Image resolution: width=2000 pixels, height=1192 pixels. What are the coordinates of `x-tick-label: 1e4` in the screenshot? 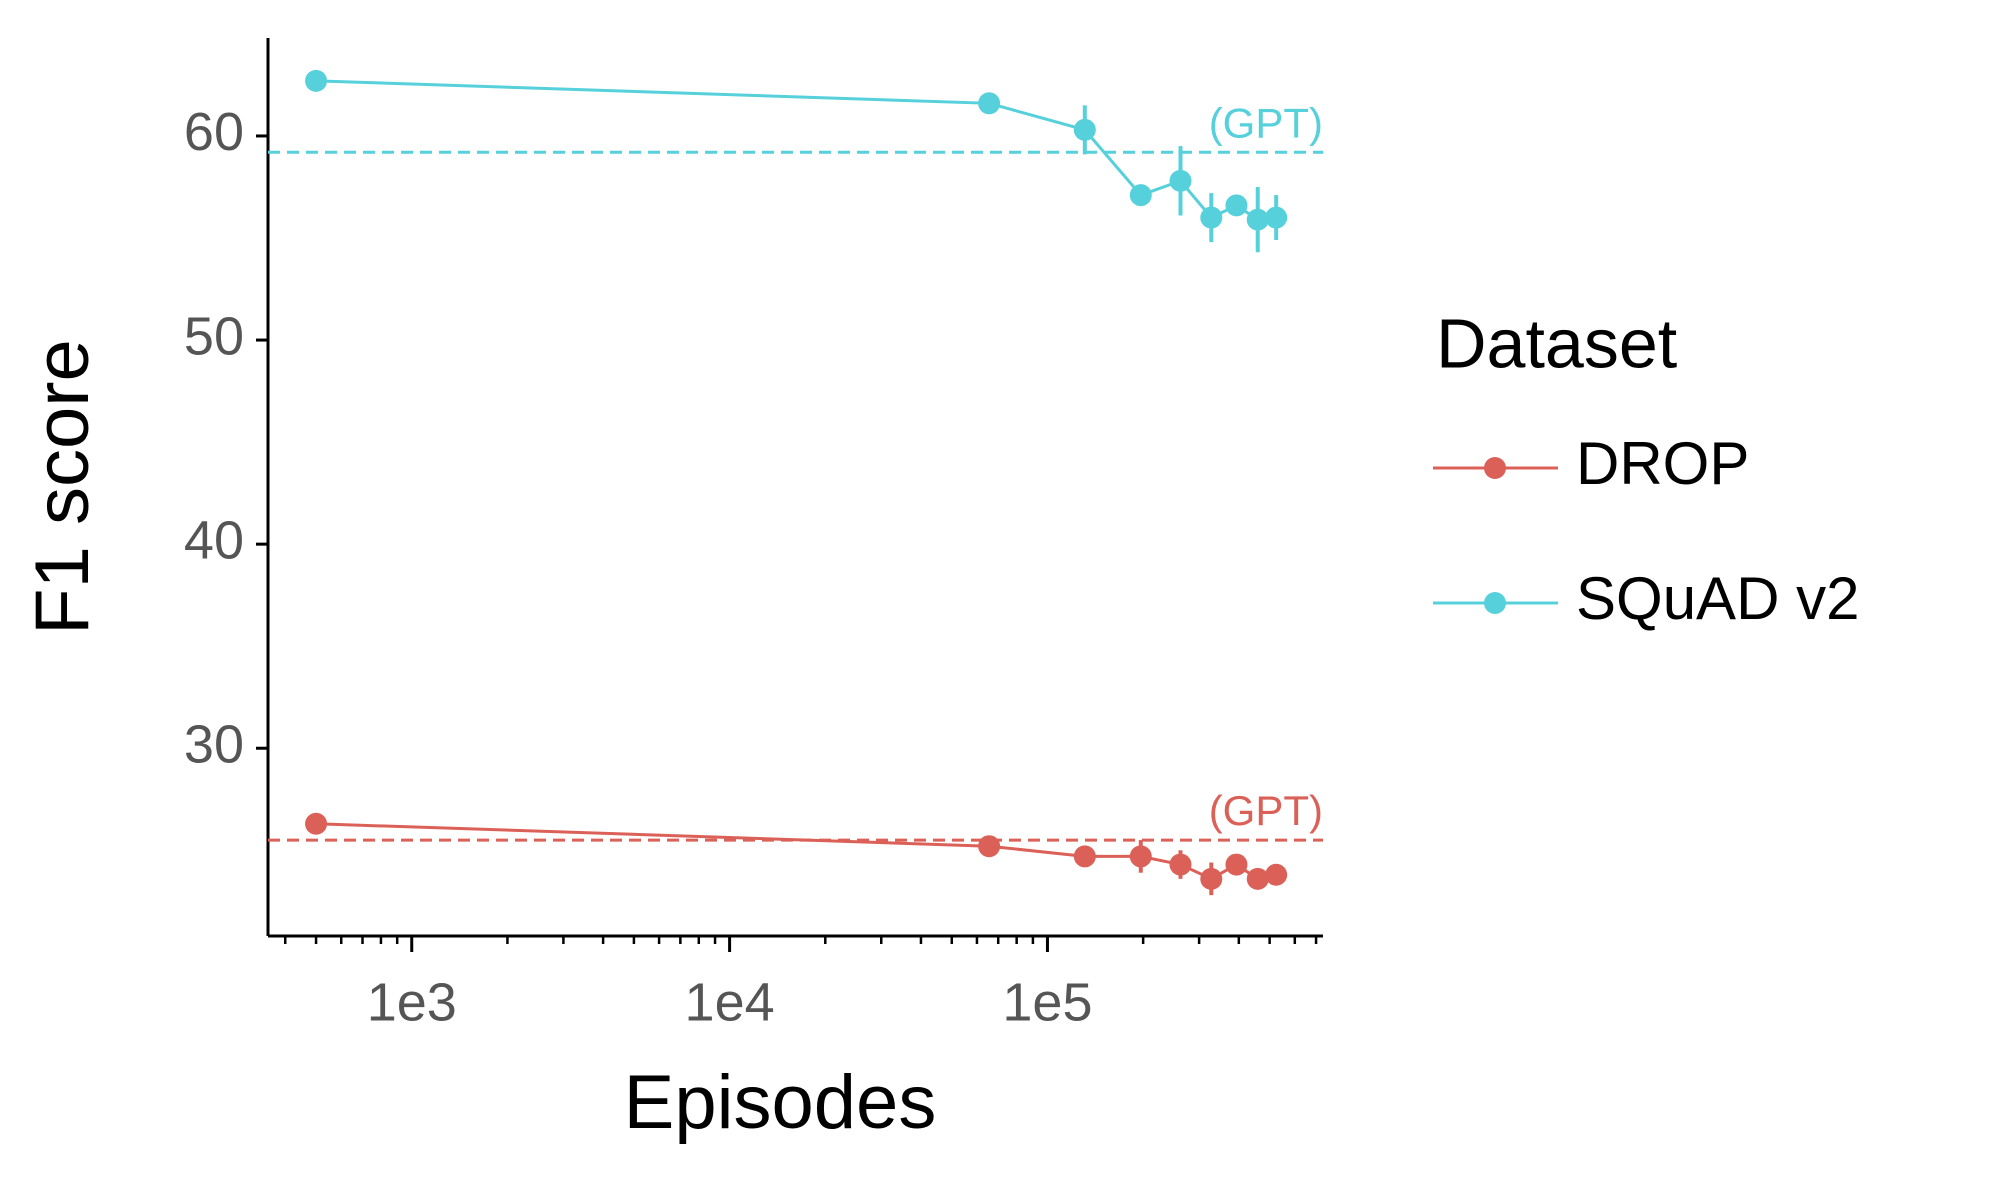 It's located at (730, 1002).